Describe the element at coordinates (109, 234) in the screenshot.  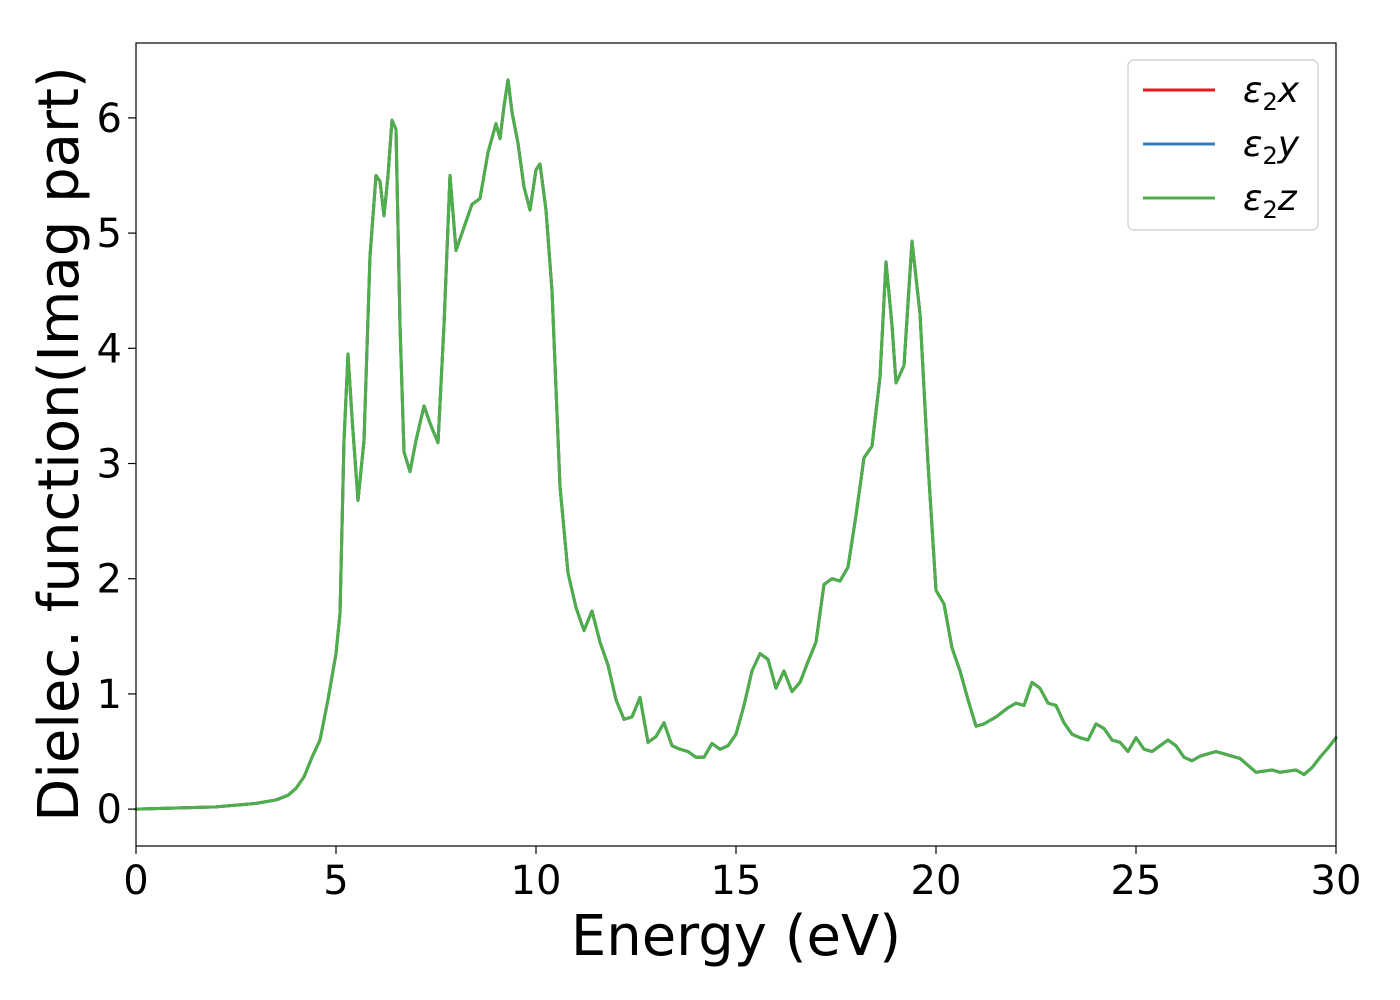
I see `y-tick-label: 5` at that location.